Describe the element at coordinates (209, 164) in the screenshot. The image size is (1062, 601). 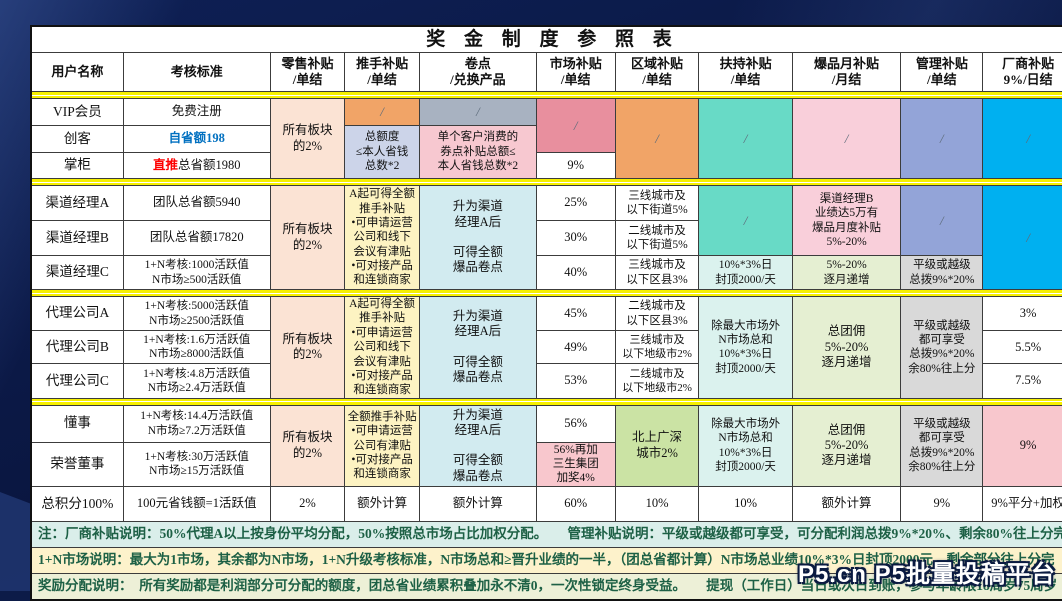
I see `criteria-rest: 总省额1980` at that location.